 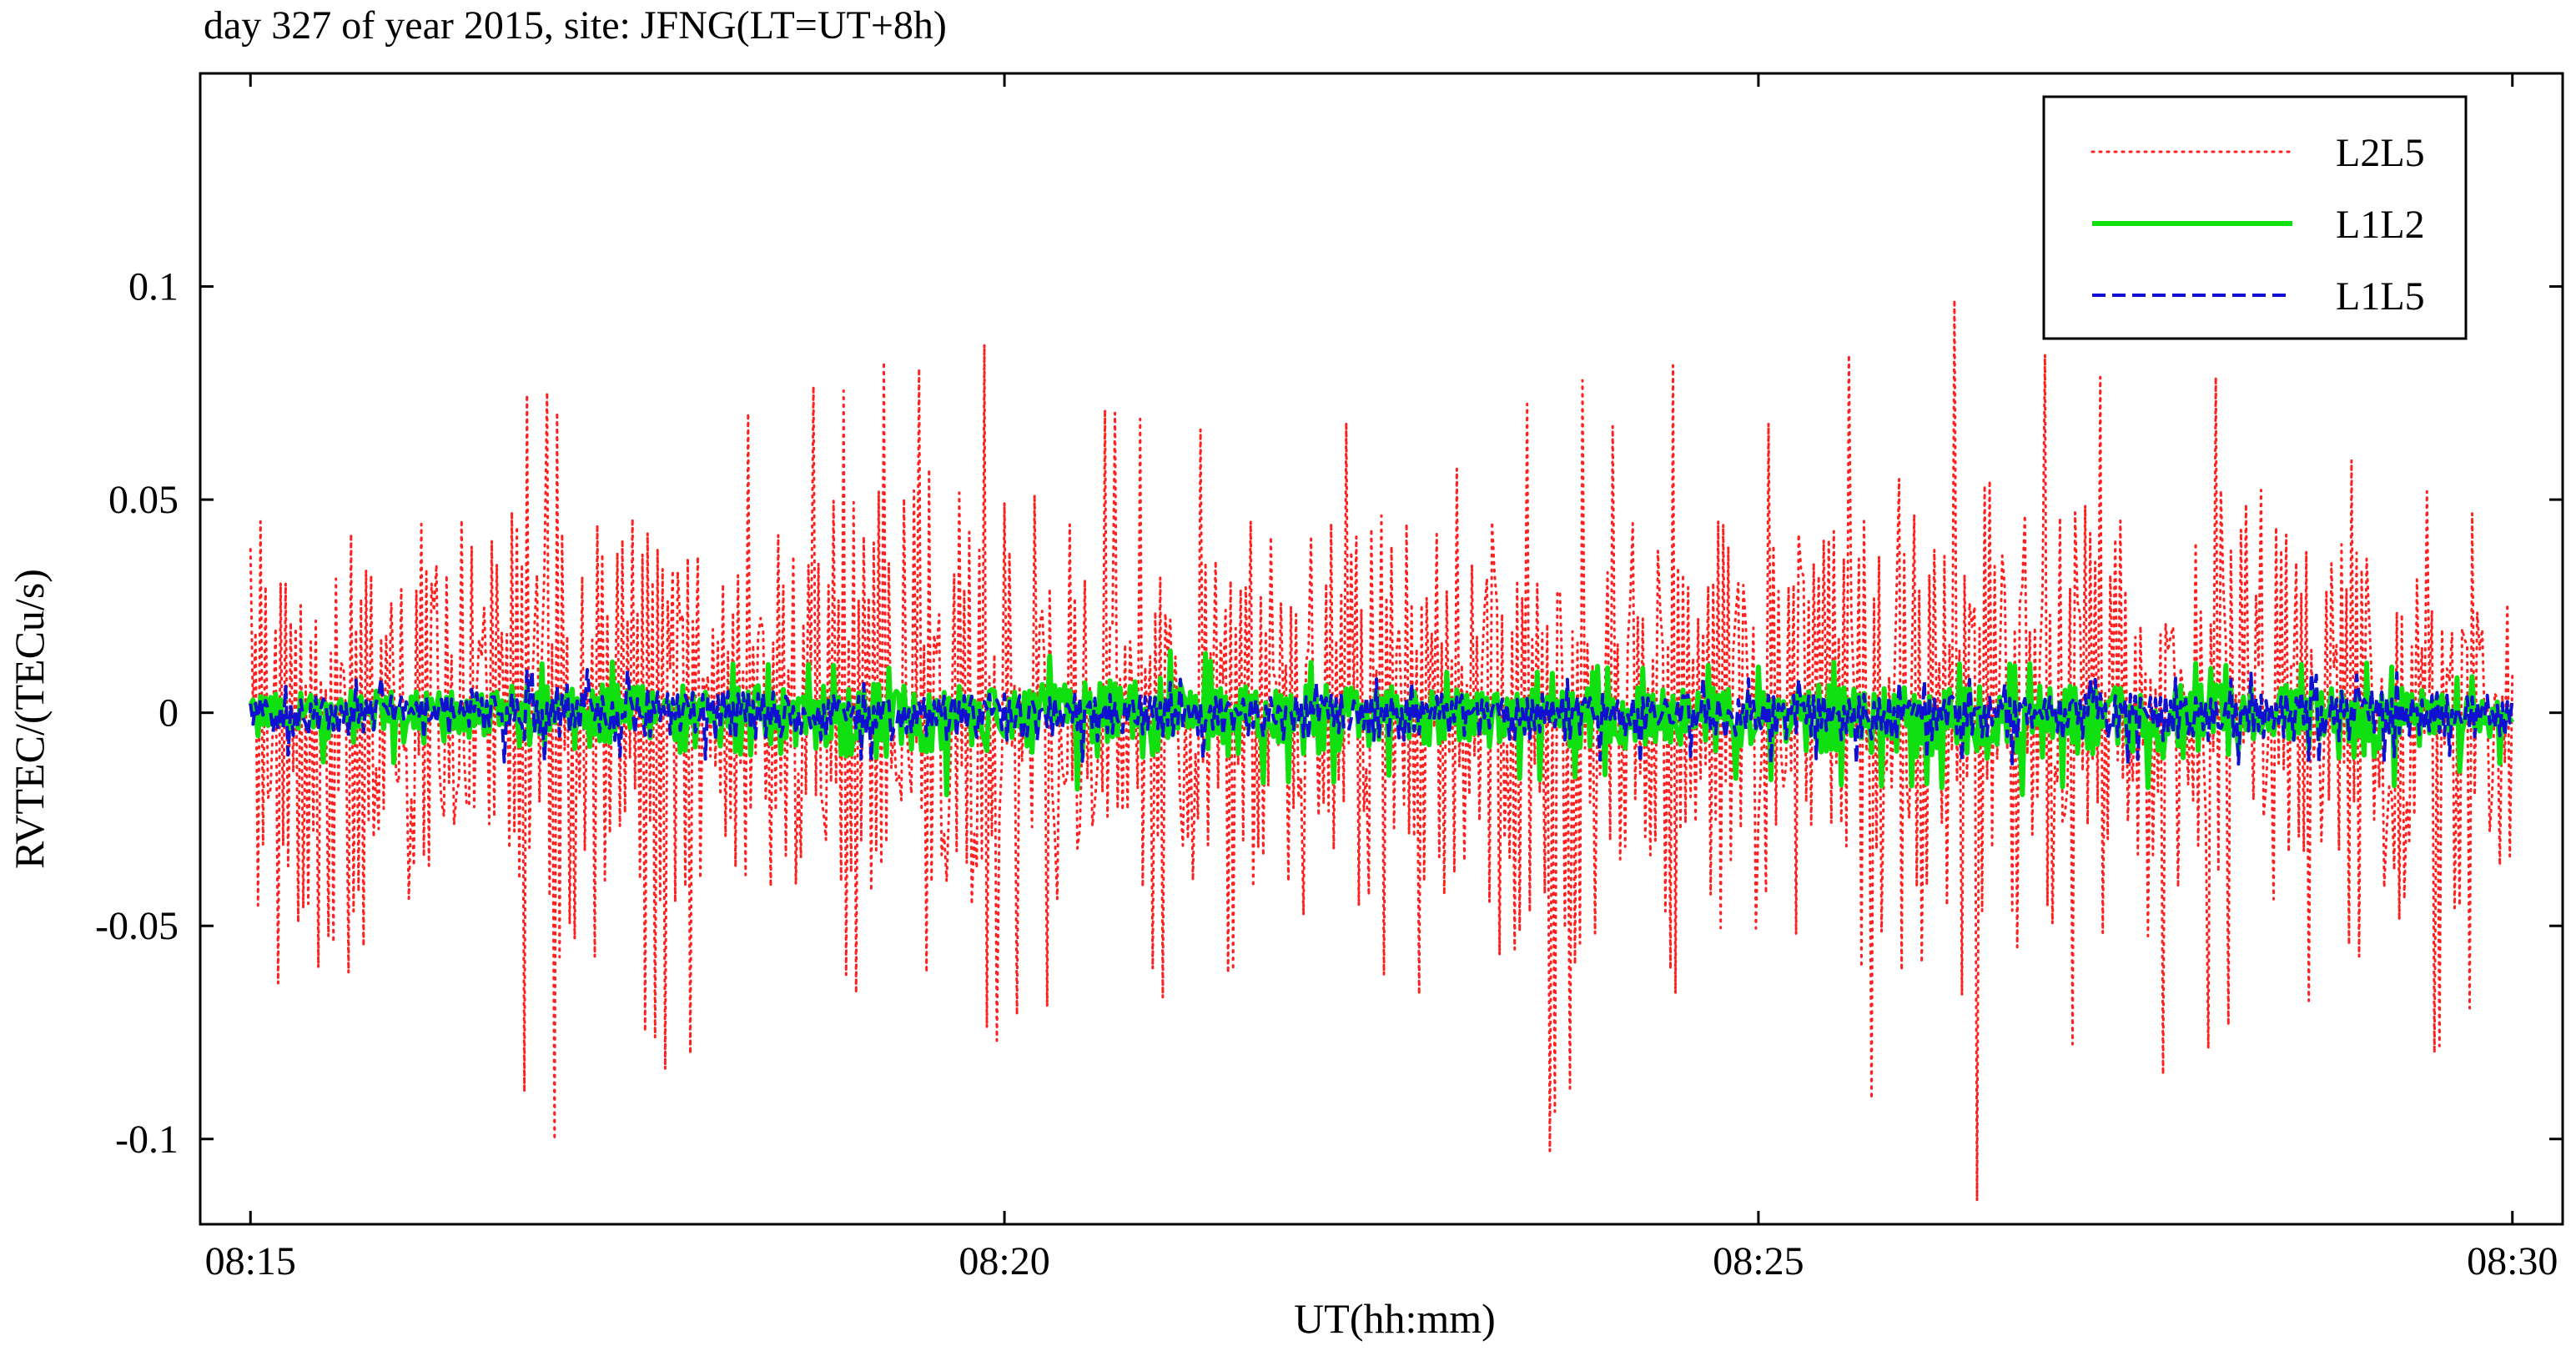 What do you see at coordinates (2380, 296) in the screenshot?
I see `legend-label-l1l5: L1L5` at bounding box center [2380, 296].